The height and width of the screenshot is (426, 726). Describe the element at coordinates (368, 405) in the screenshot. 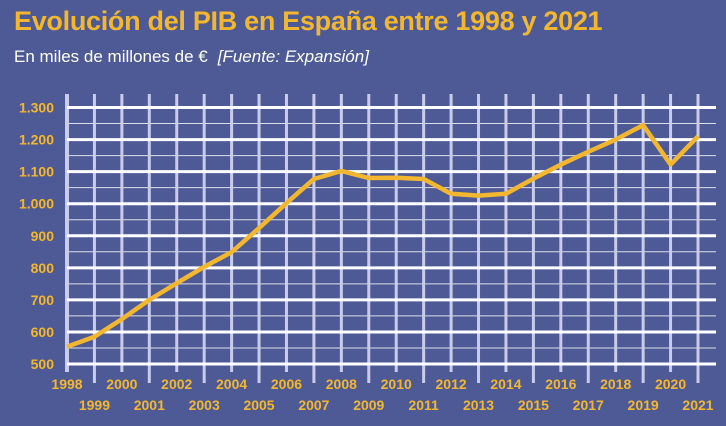

I see `x-tick-label: 2009` at that location.